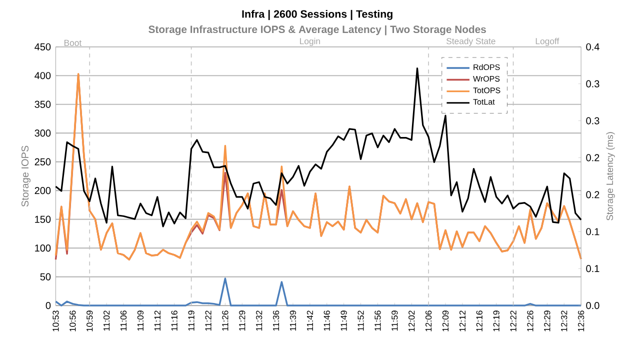  I want to click on x-tick-label: 11:02, so click(107, 320).